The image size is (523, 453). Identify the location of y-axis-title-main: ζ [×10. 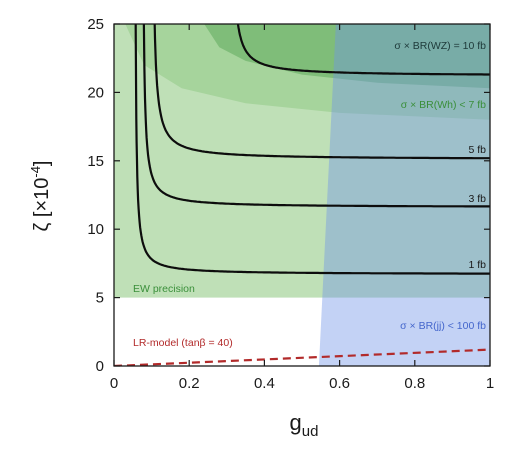
(42, 205).